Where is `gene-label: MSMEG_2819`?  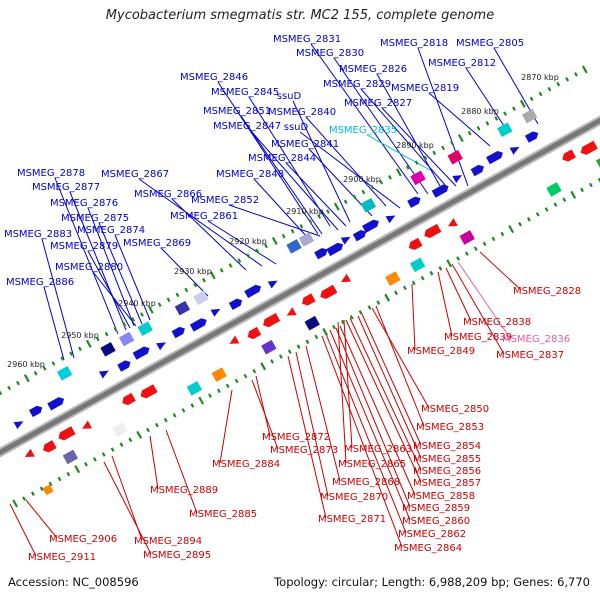
gene-label: MSMEG_2819 is located at coordinates (425, 88).